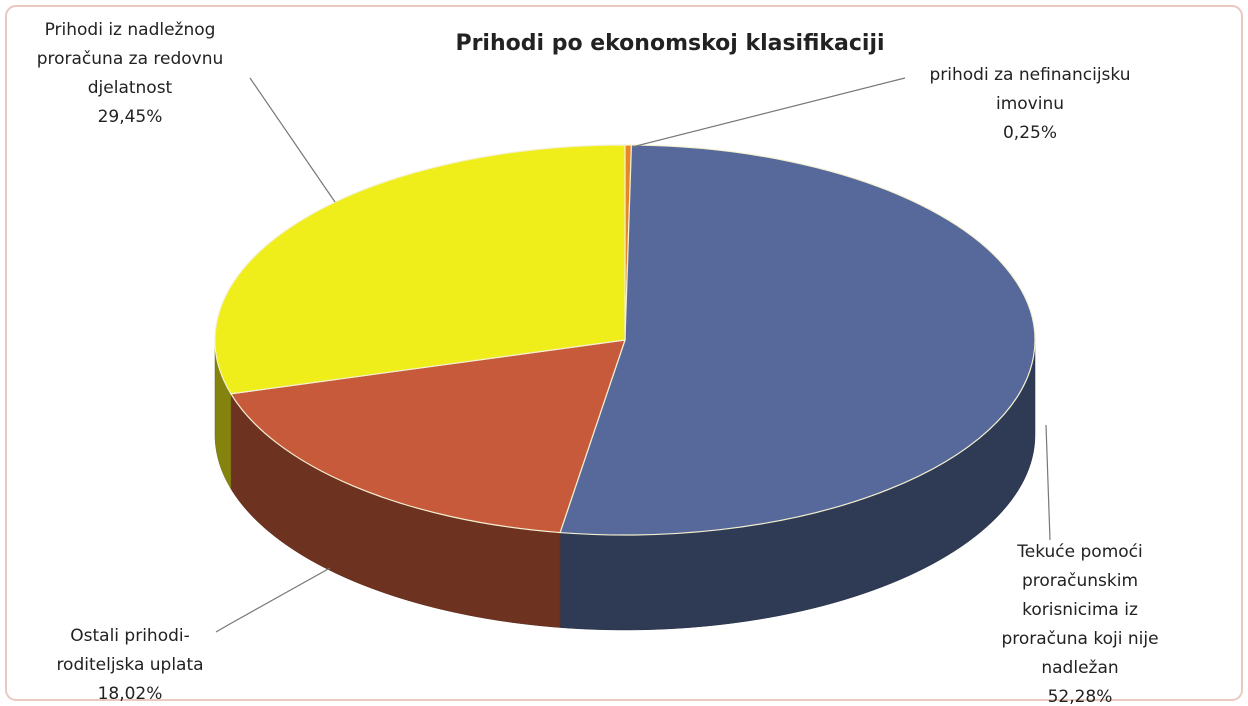  I want to click on value-label: 18,02%, so click(130, 694).